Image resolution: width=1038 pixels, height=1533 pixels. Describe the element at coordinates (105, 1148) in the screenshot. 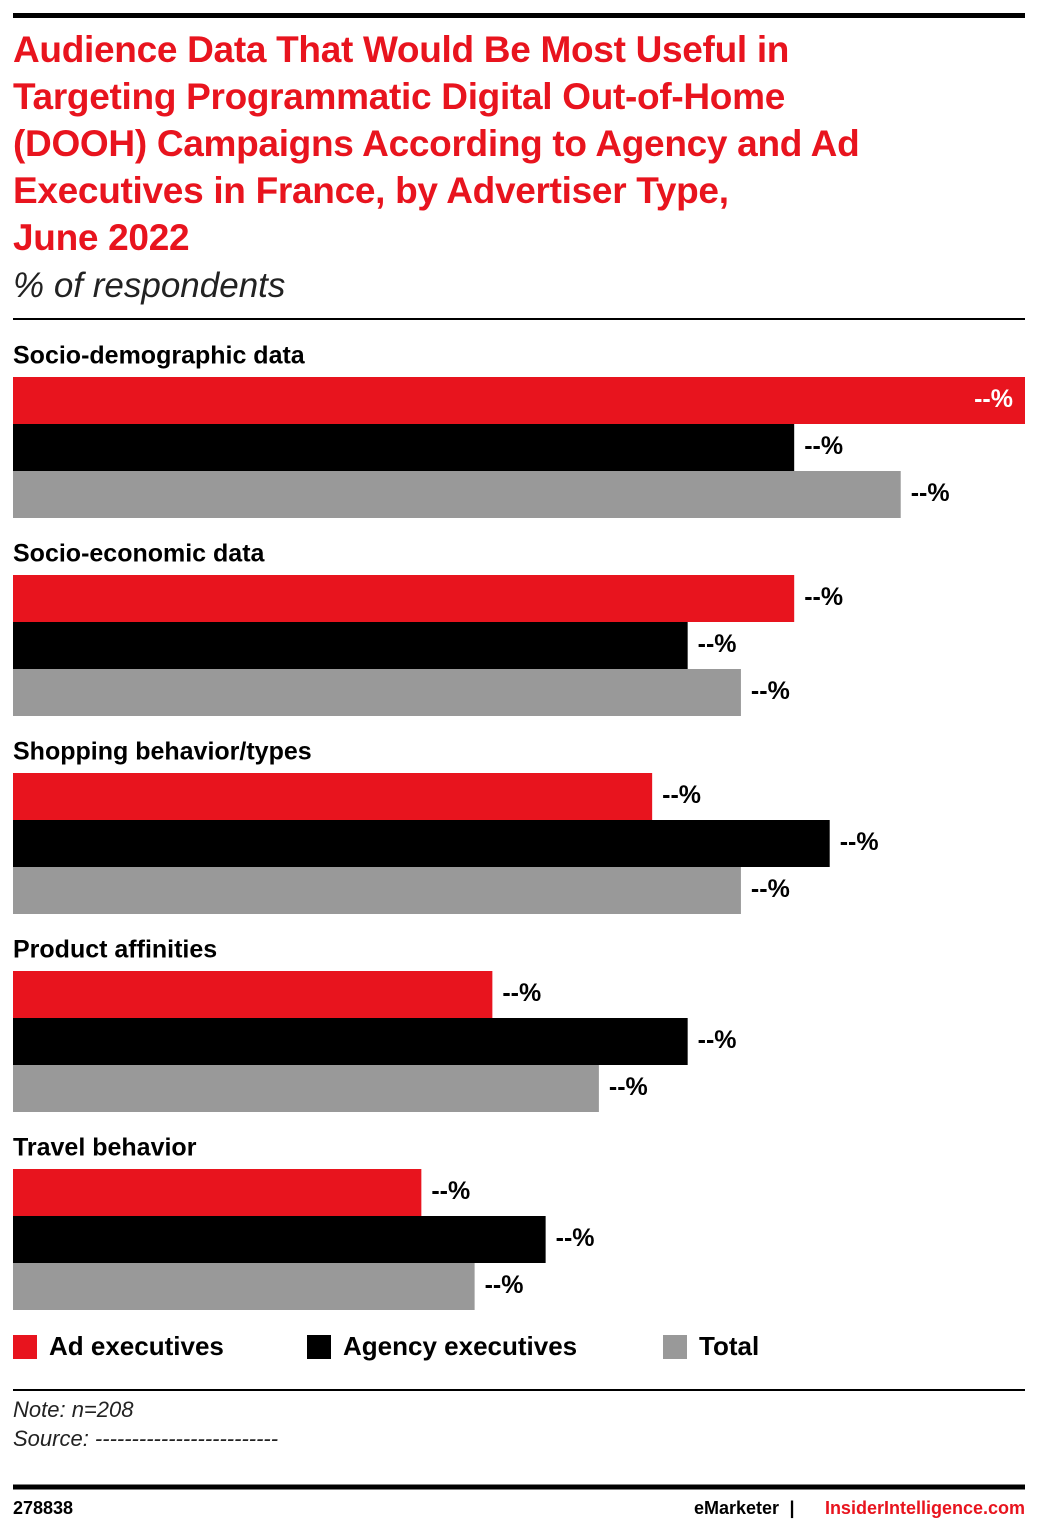

I see `category-label: Travel behavior` at that location.